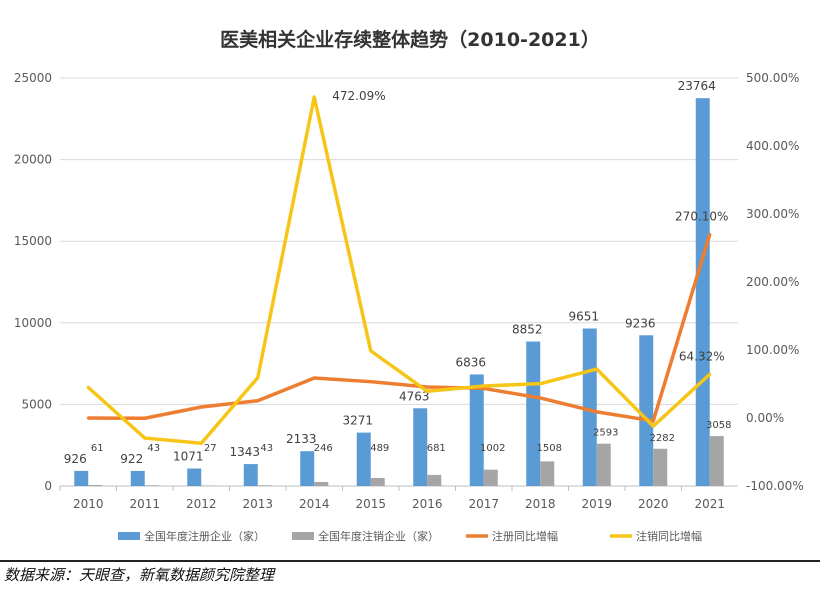  I want to click on y2-tick-label: 300.00%, so click(772, 214).